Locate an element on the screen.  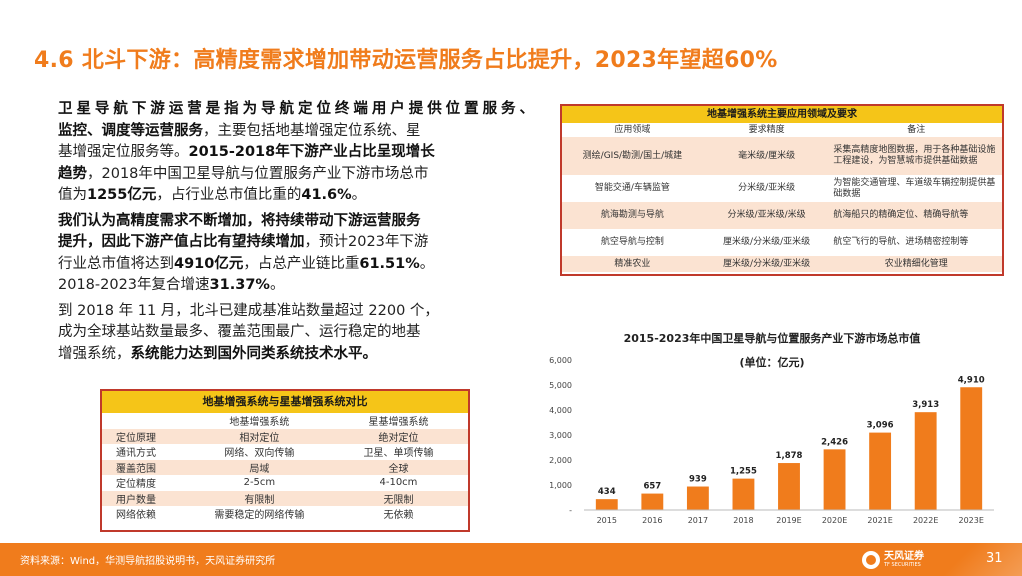
text: 值为 is located at coordinates (72, 195).